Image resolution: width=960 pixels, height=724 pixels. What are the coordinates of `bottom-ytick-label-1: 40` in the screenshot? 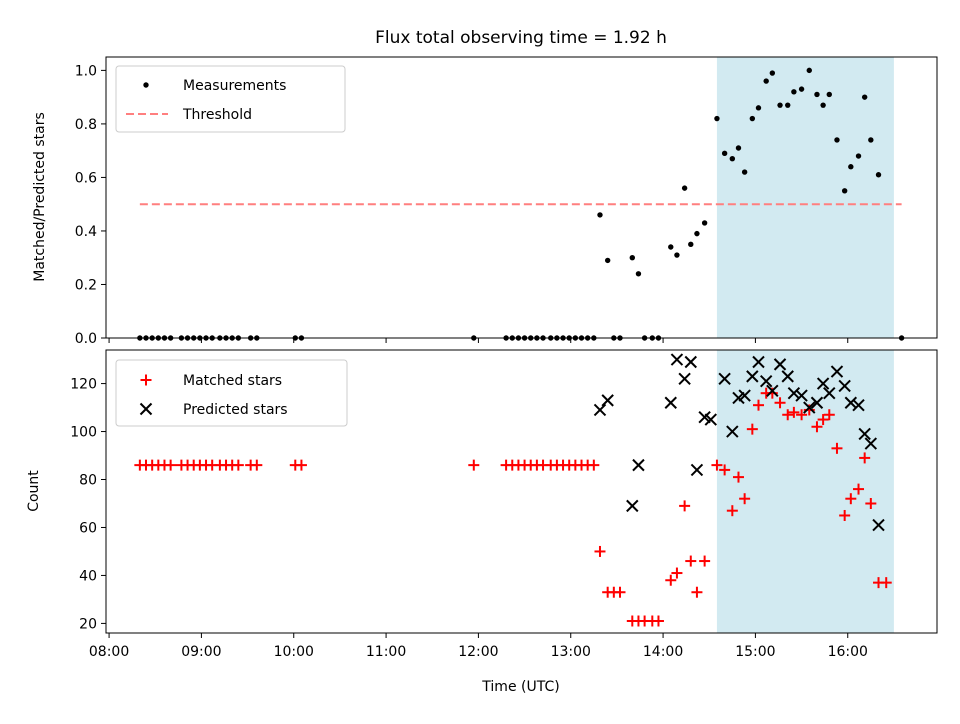 It's located at (88, 576).